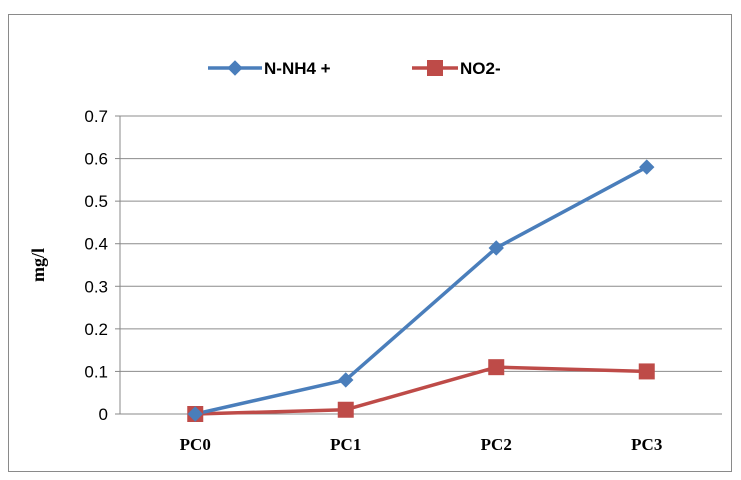 Image resolution: width=741 pixels, height=480 pixels. What do you see at coordinates (297, 68) in the screenshot?
I see `legend-label: N-NH4 +` at bounding box center [297, 68].